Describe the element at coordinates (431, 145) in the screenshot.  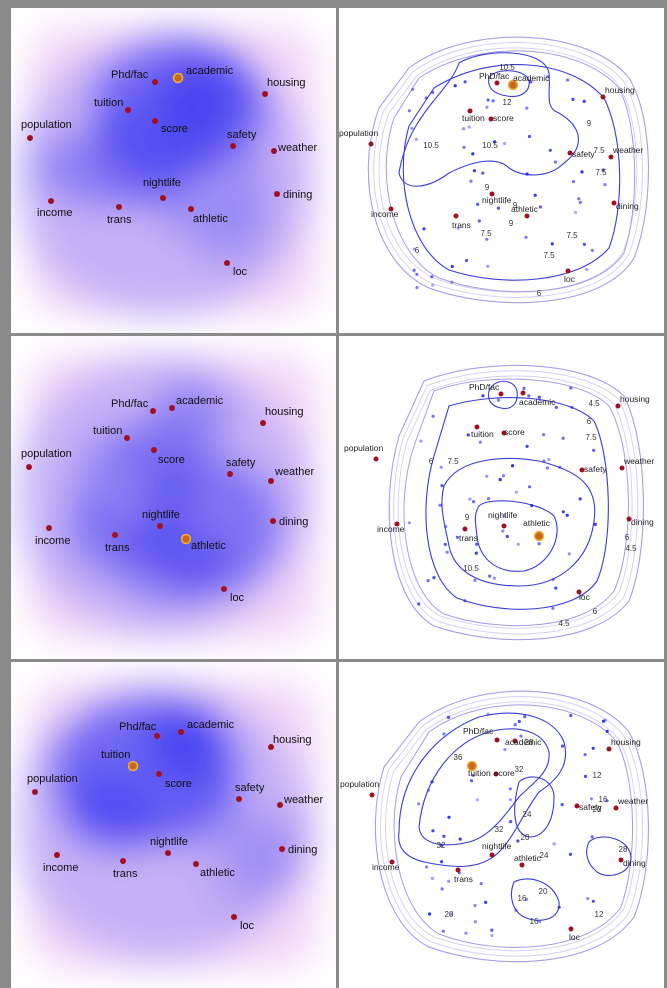
I see `contour-level-label: 10.5` at that location.